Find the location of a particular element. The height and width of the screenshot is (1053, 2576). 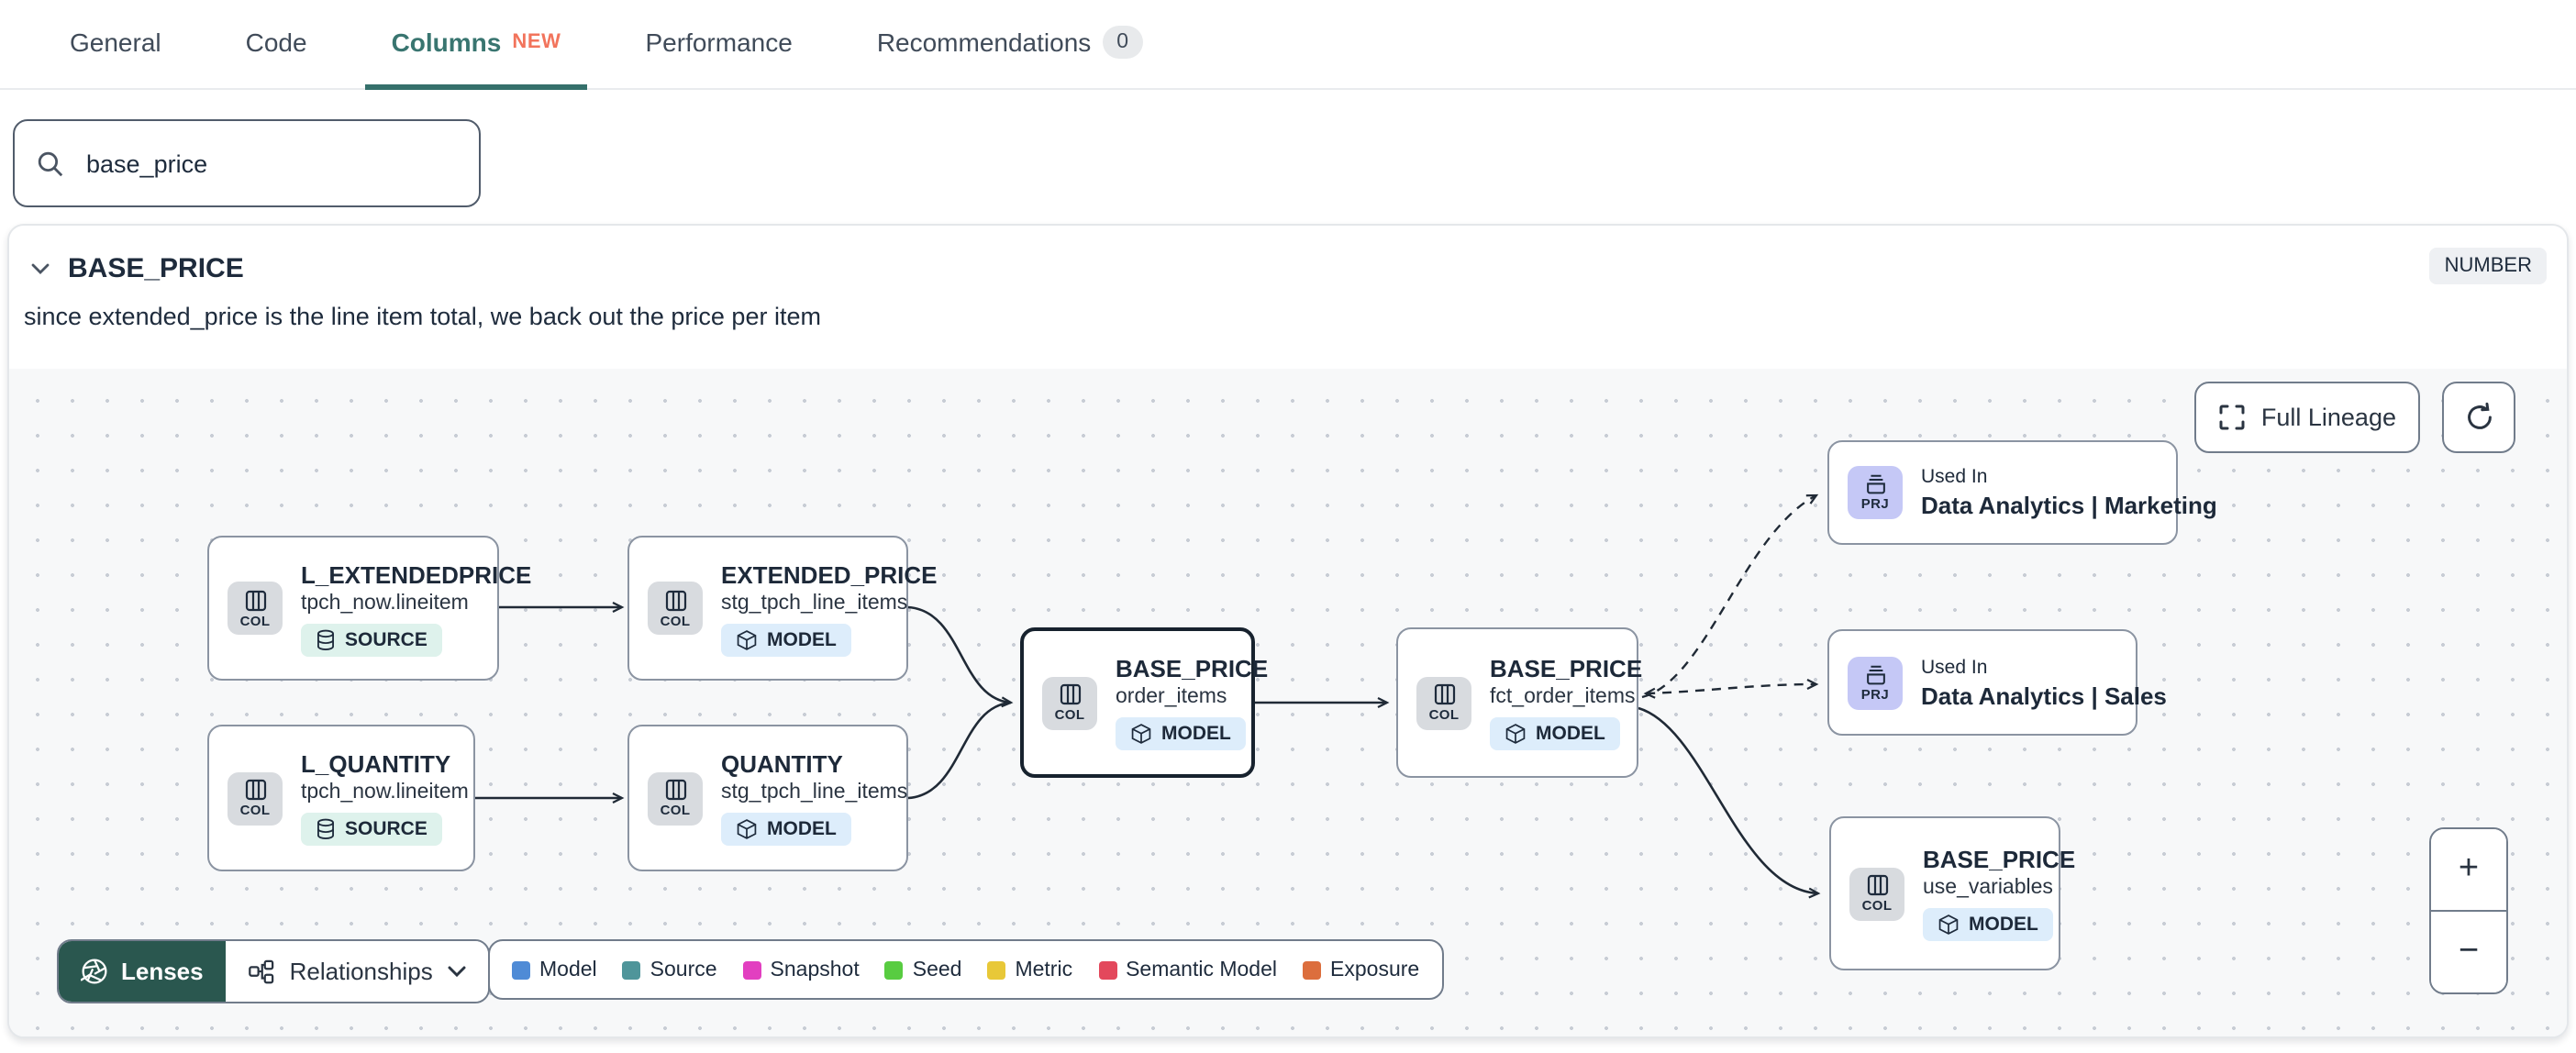

tab-columns: Columns NEW is located at coordinates (476, 45).